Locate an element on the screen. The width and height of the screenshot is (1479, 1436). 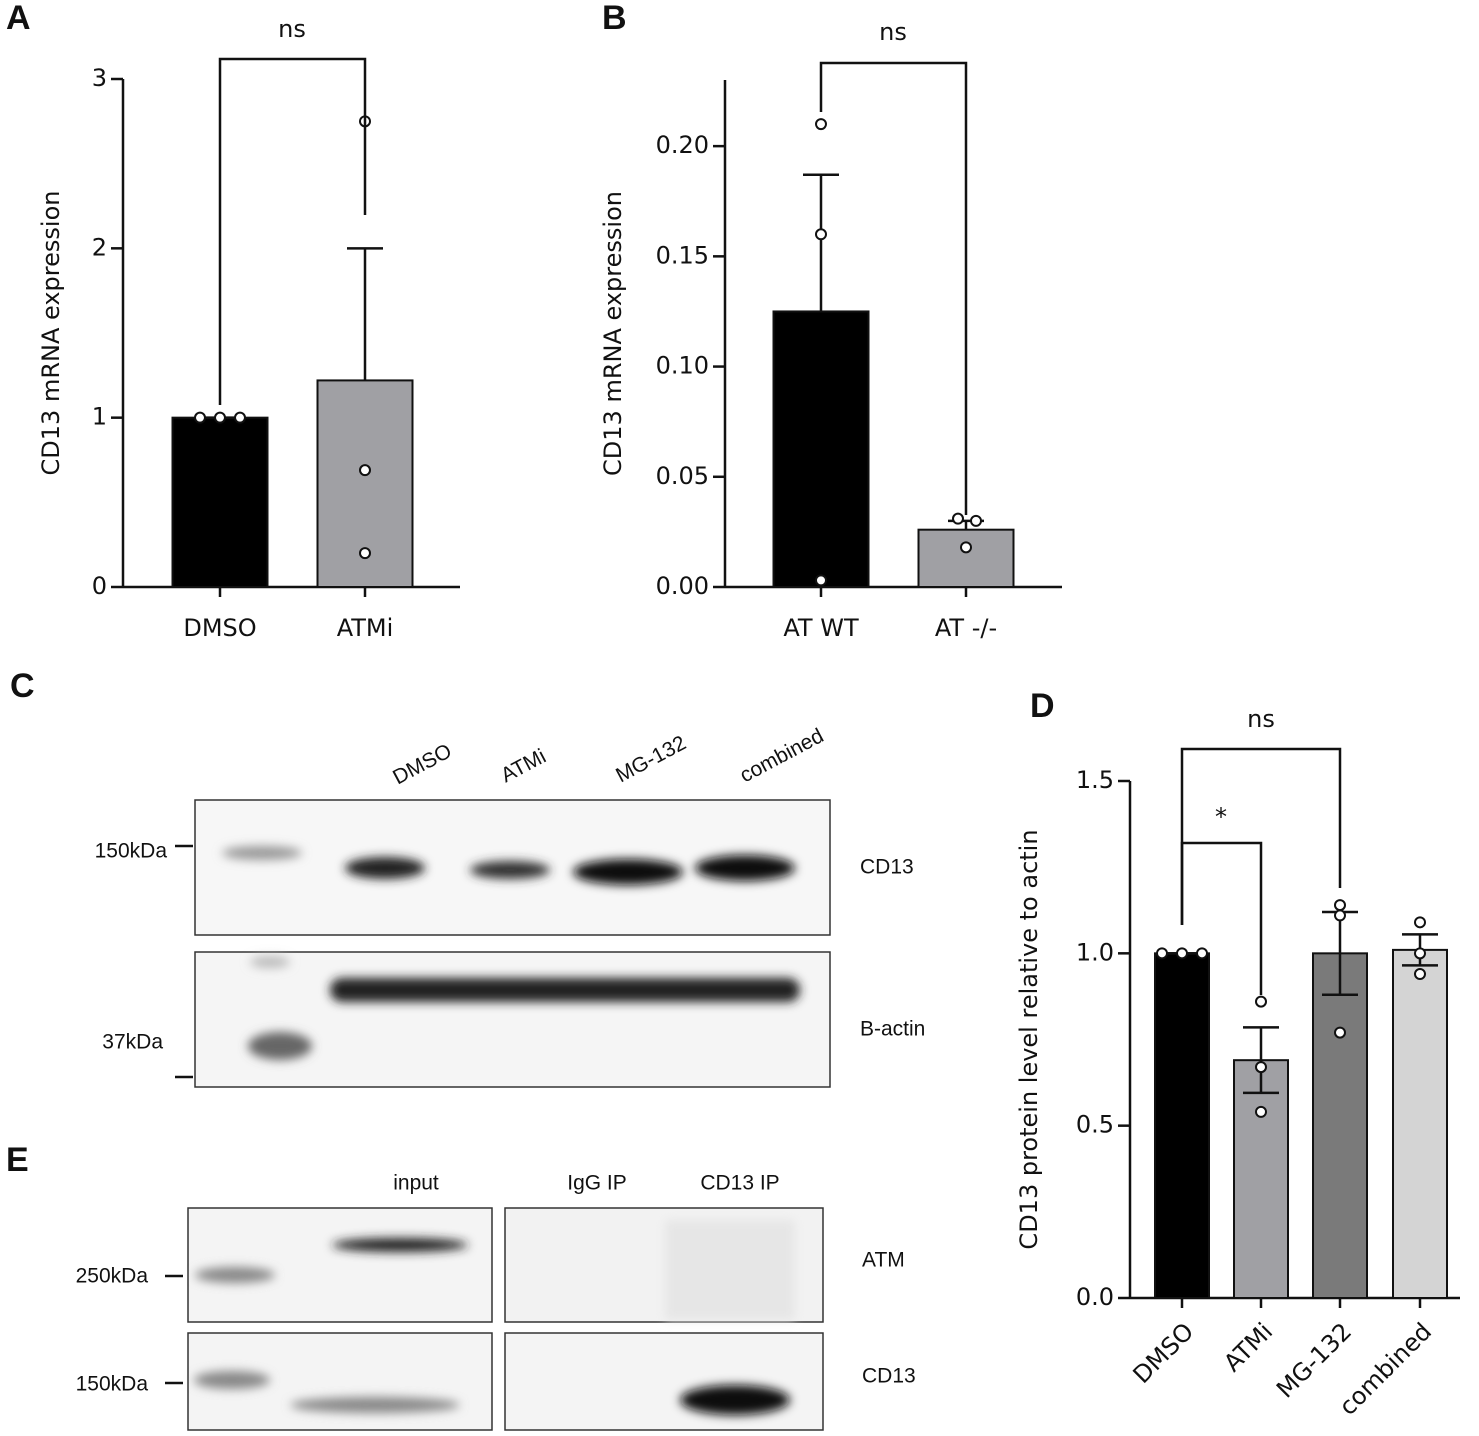
group-label: input is located at coordinates (416, 1183).